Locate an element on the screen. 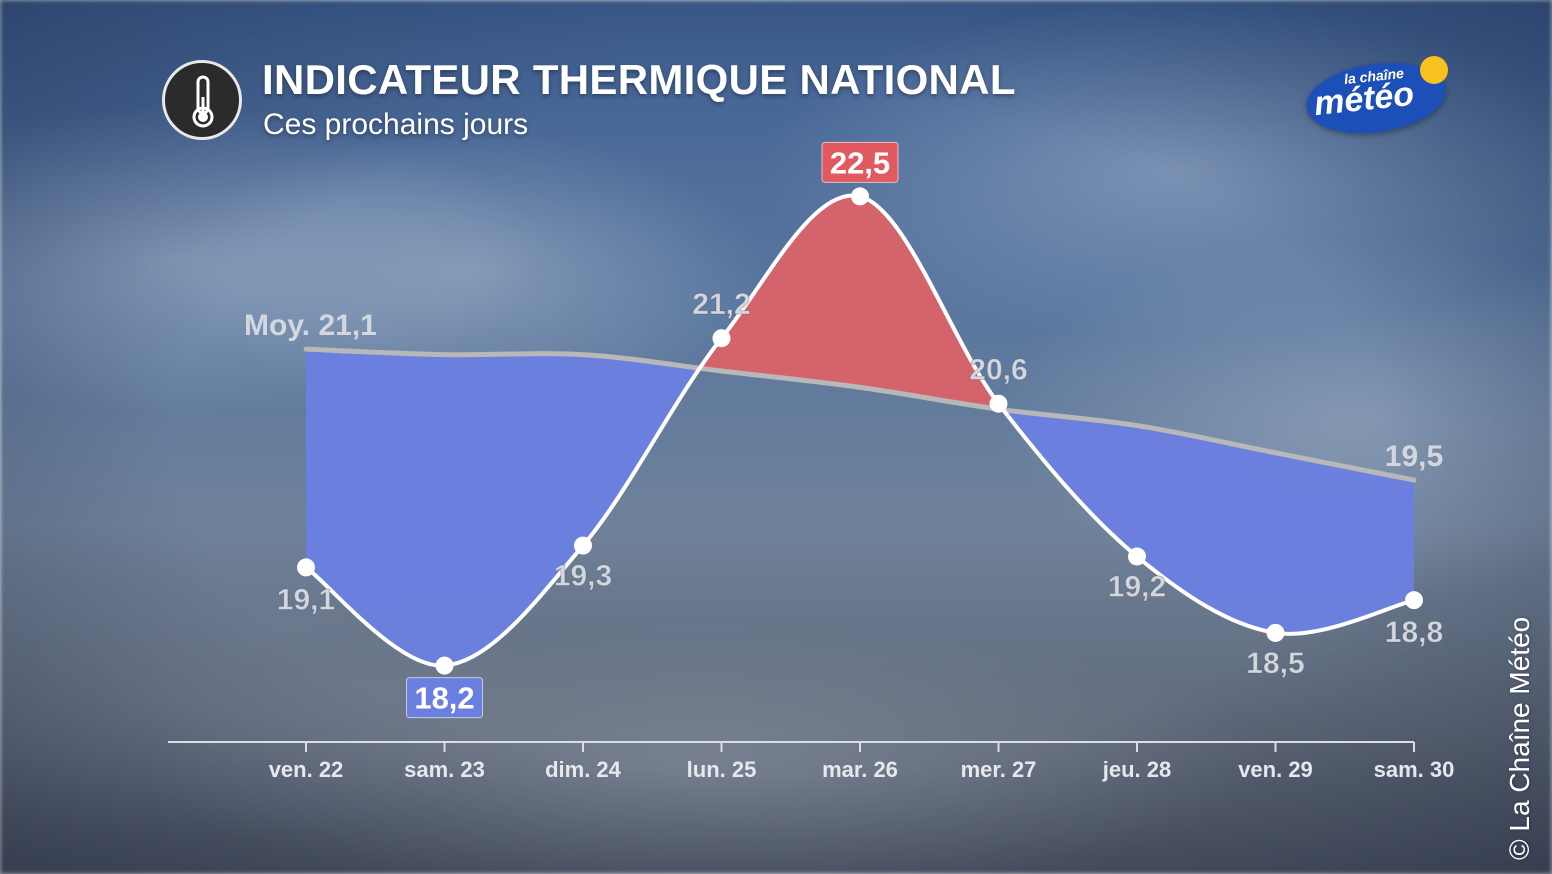 This screenshot has height=874, width=1552. data-label: 18,8 is located at coordinates (1414, 632).